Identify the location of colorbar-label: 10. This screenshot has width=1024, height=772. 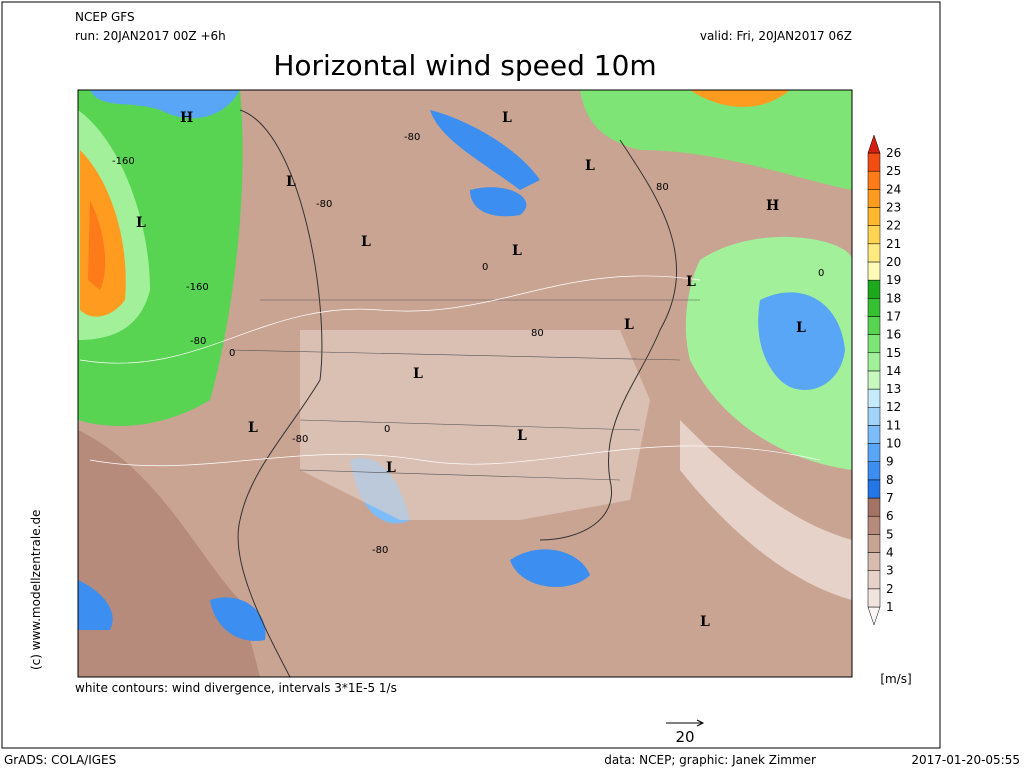
(893, 444).